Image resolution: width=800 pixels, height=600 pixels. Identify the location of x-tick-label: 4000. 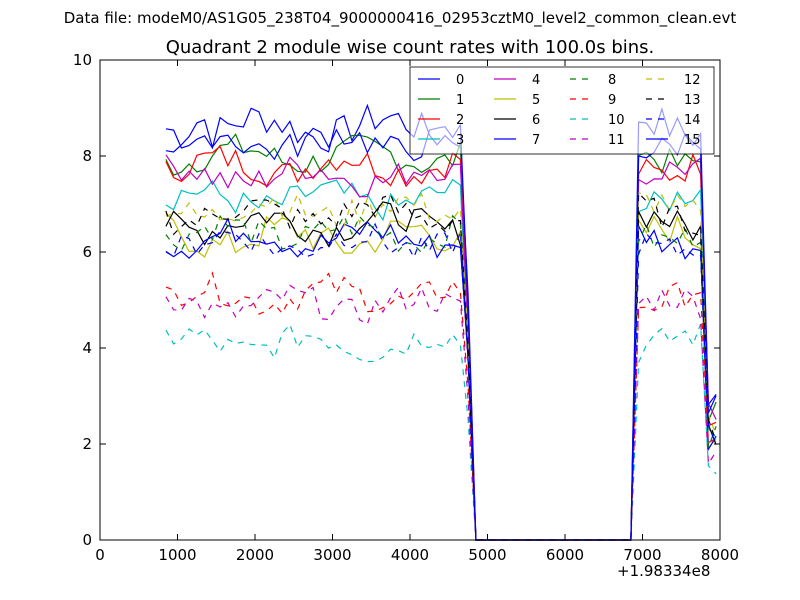
(410, 555).